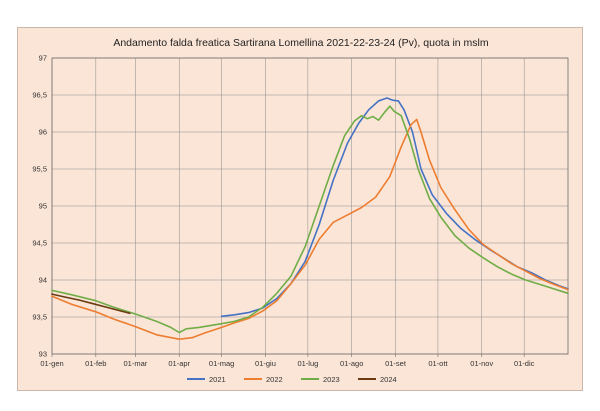 This screenshot has width=600, height=411. Describe the element at coordinates (481, 363) in the screenshot. I see `x-tick-label: 01-nov` at that location.